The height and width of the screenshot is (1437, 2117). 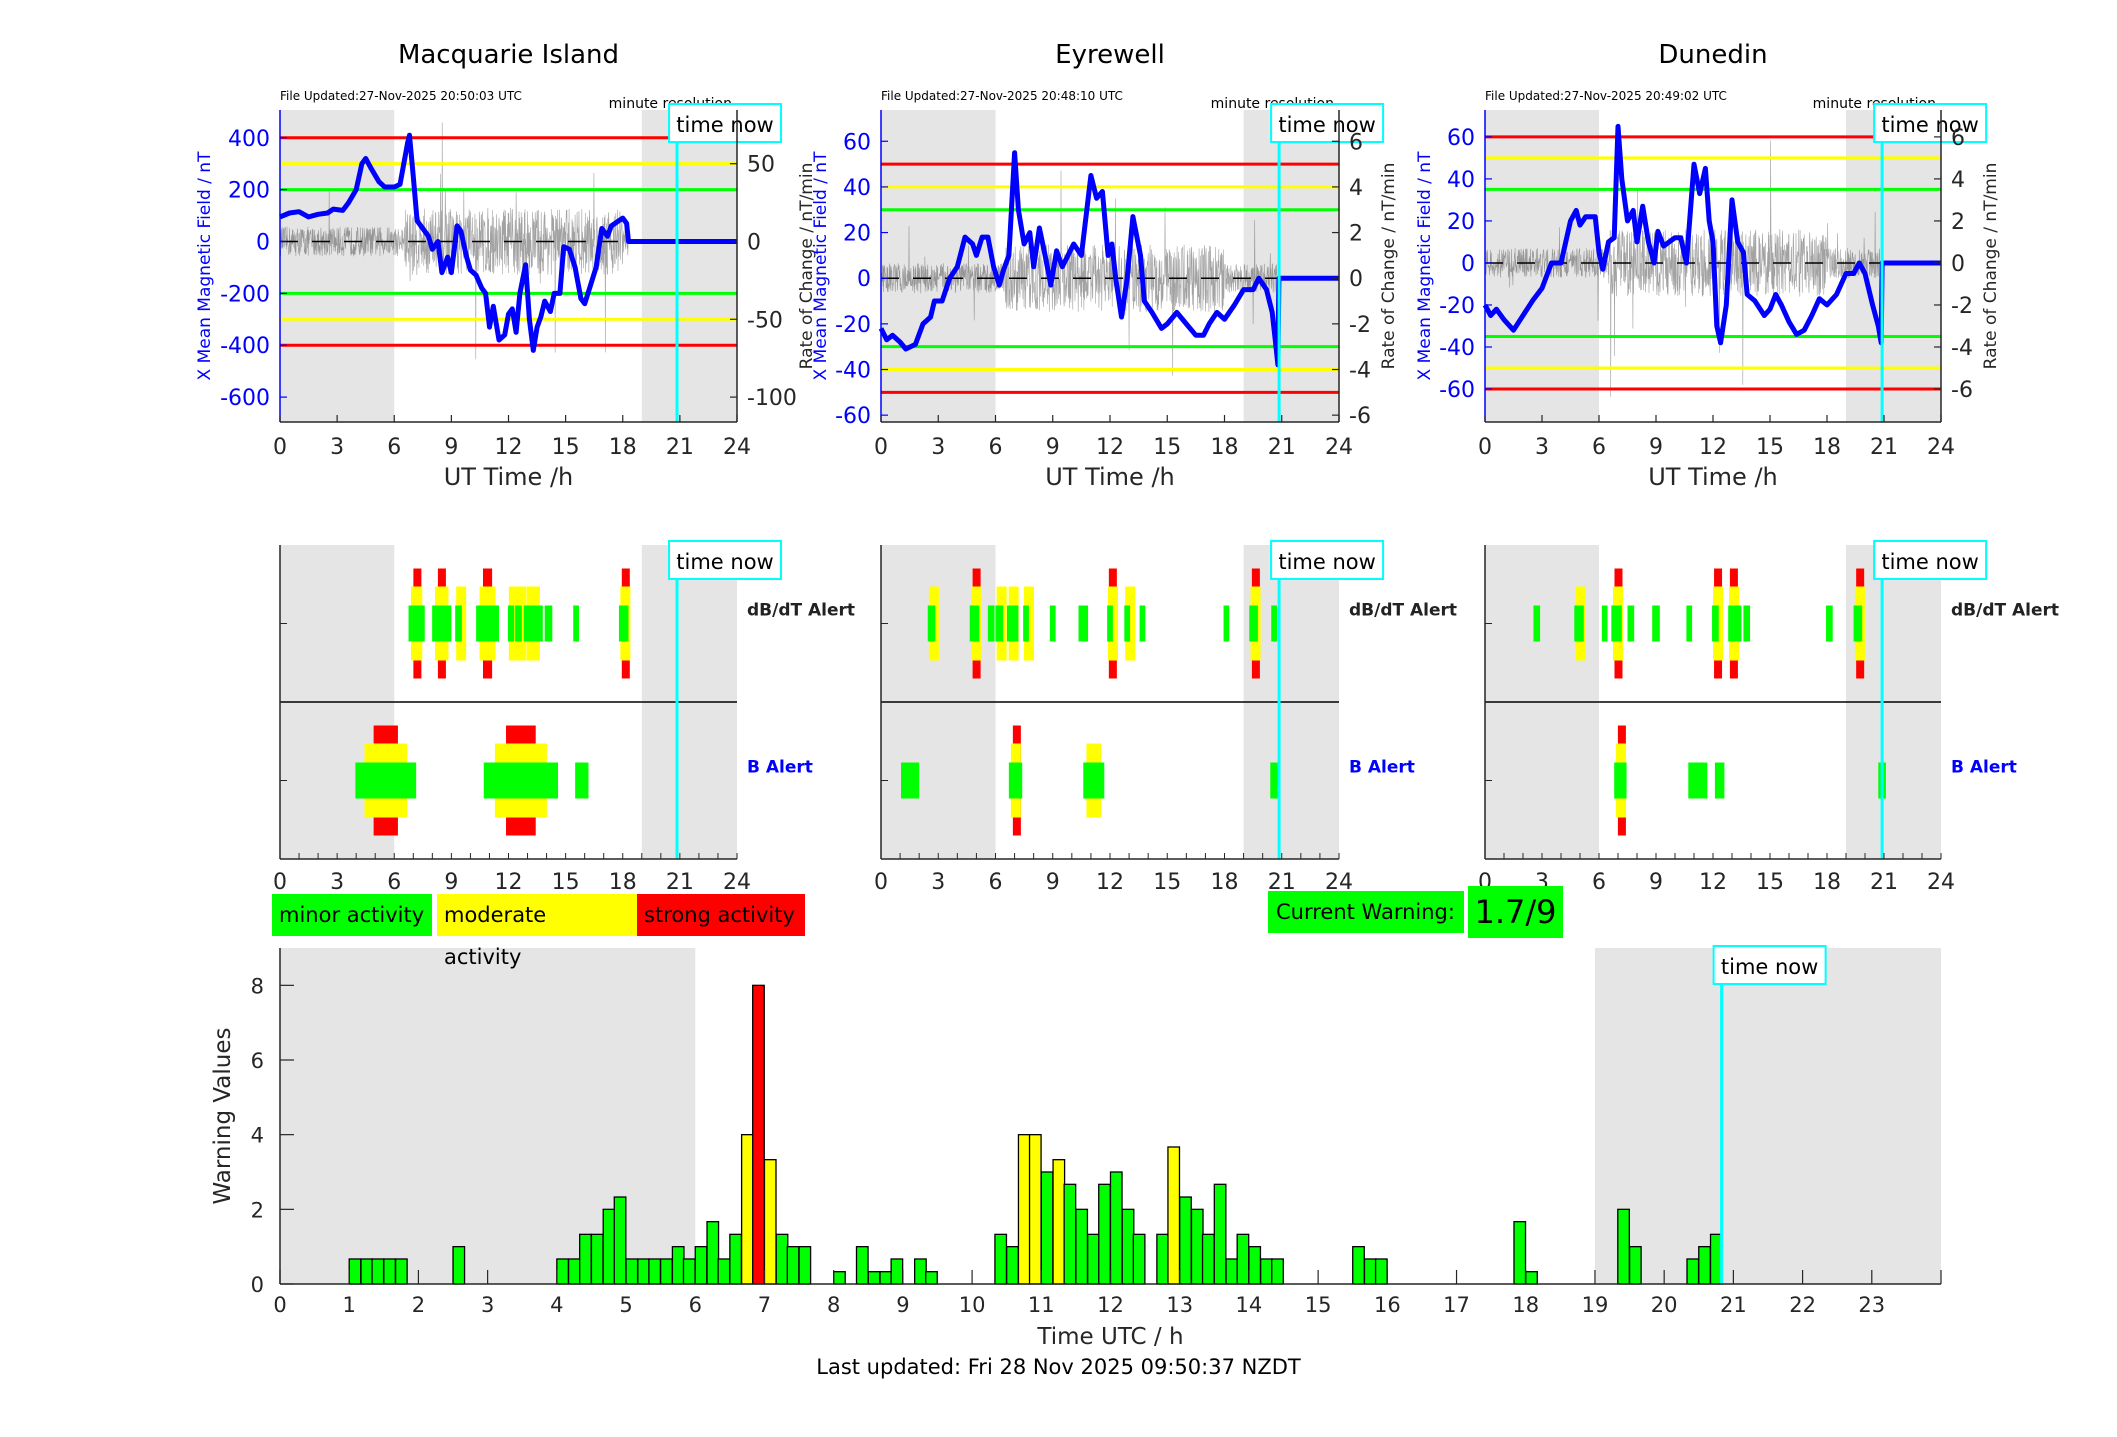 I want to click on x-tick-label: 22, so click(x=1802, y=1305).